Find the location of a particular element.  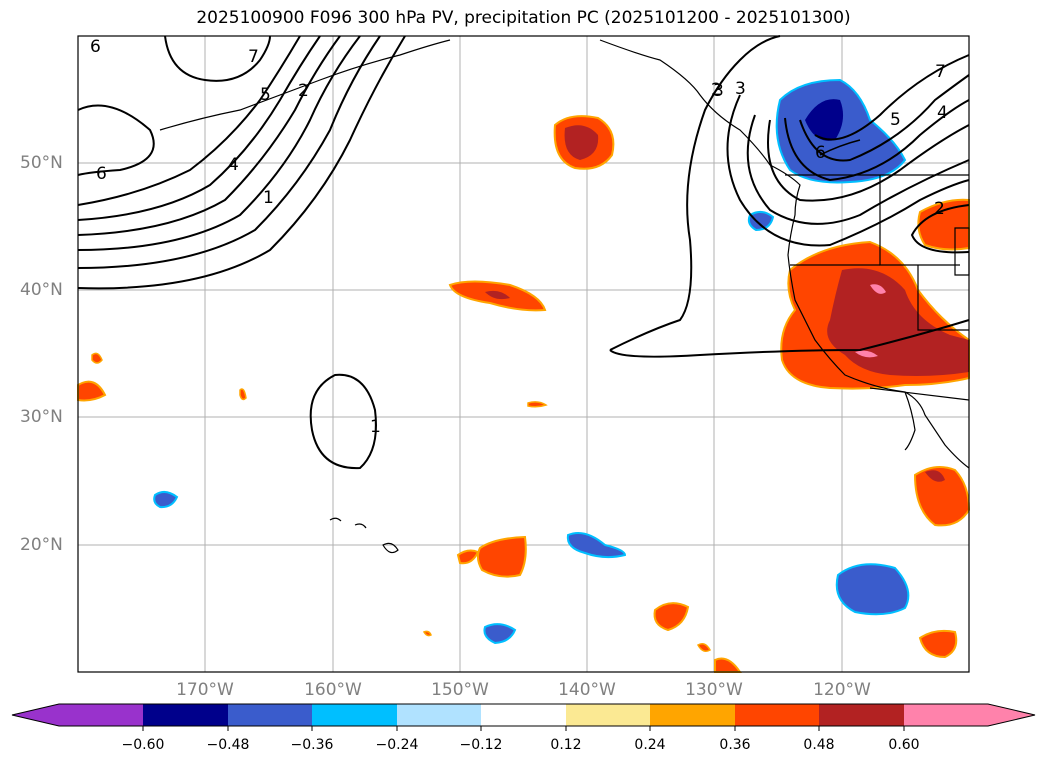

lat-label-50n: 50°N is located at coordinates (41, 163).